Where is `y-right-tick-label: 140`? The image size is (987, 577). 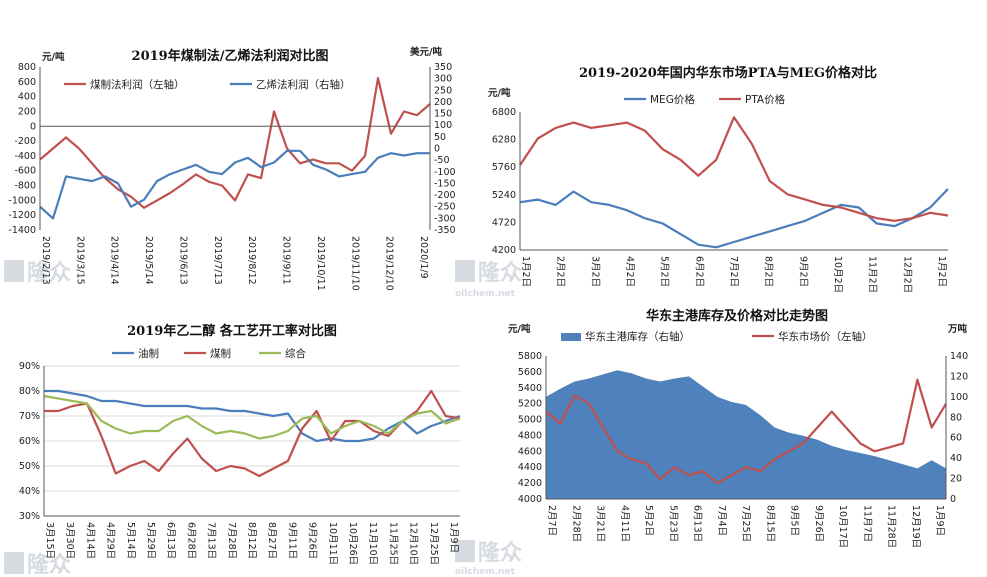 y-right-tick-label: 140 is located at coordinates (959, 356).